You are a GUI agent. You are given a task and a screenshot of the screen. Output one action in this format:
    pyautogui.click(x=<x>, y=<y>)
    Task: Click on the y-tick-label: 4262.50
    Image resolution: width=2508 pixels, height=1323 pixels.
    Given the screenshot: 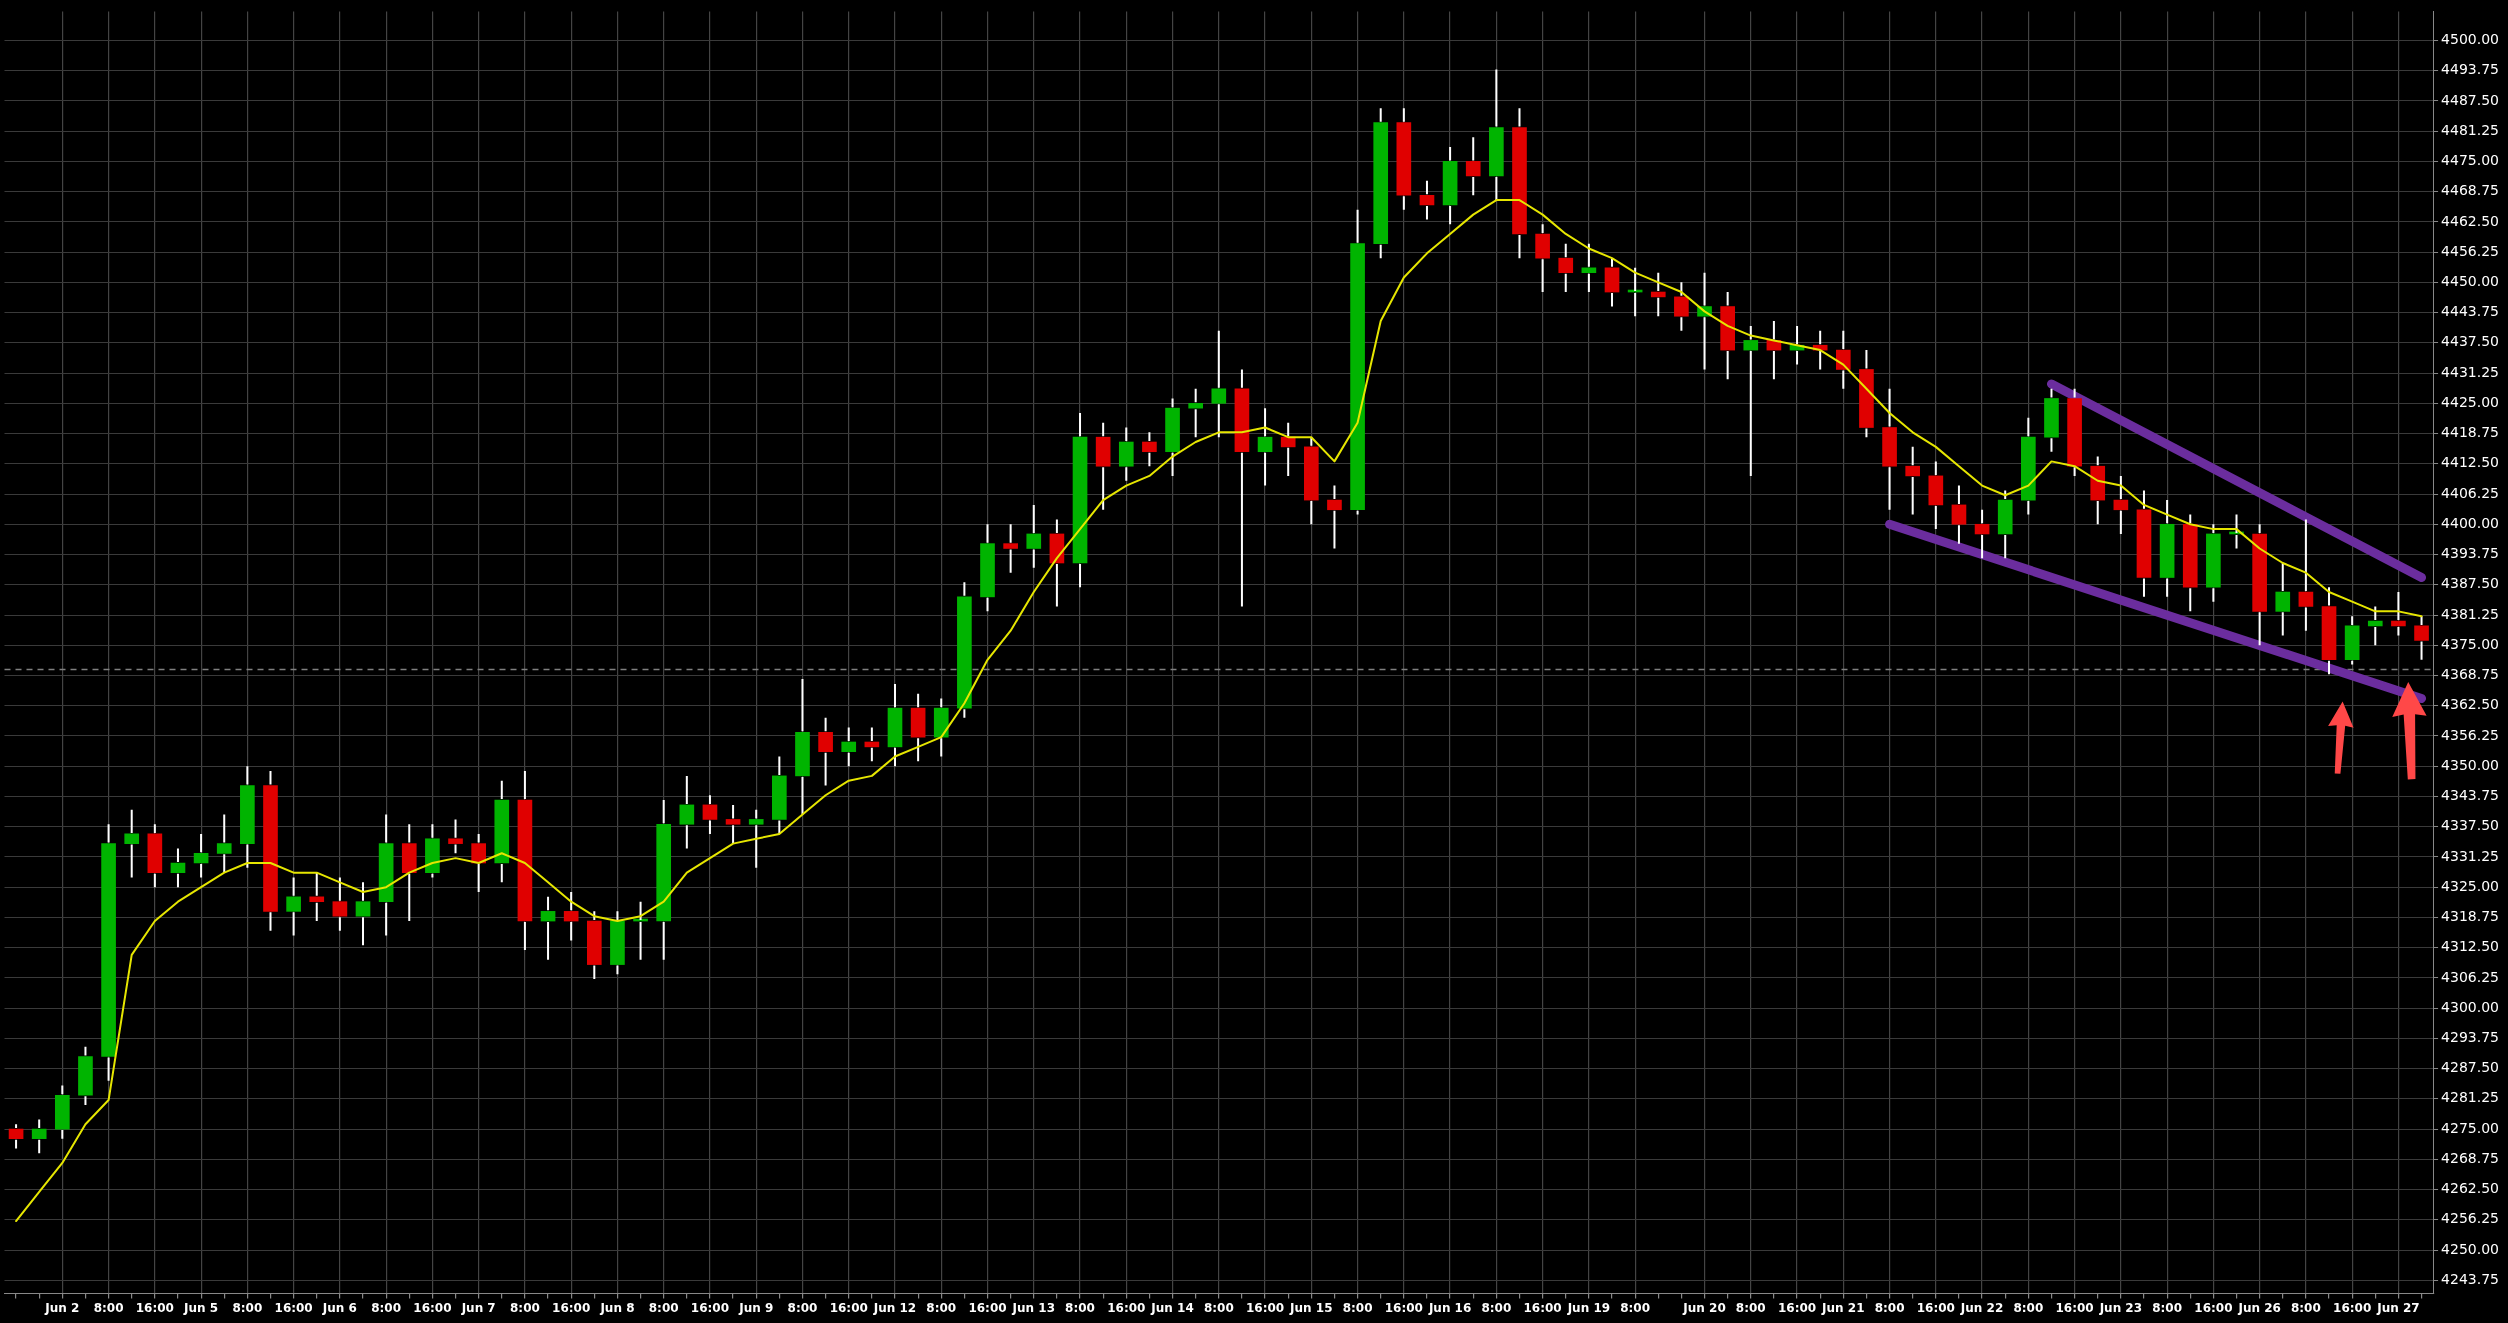 What is the action you would take?
    pyautogui.click(x=2470, y=1188)
    